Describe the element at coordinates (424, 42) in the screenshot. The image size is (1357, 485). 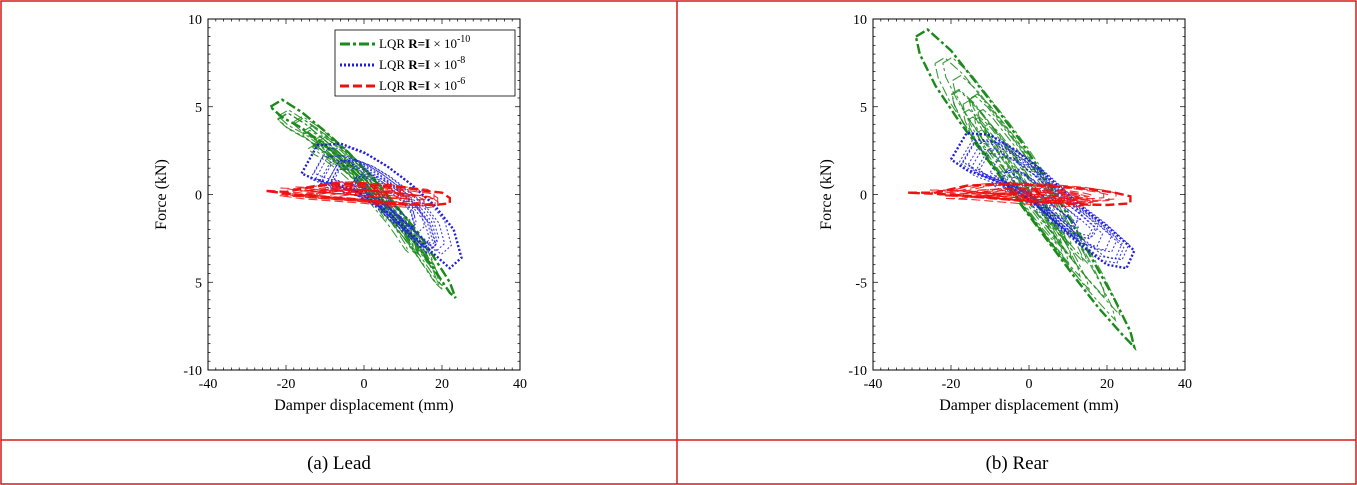
I see `legend-entry: LQR R=I × 10-10` at that location.